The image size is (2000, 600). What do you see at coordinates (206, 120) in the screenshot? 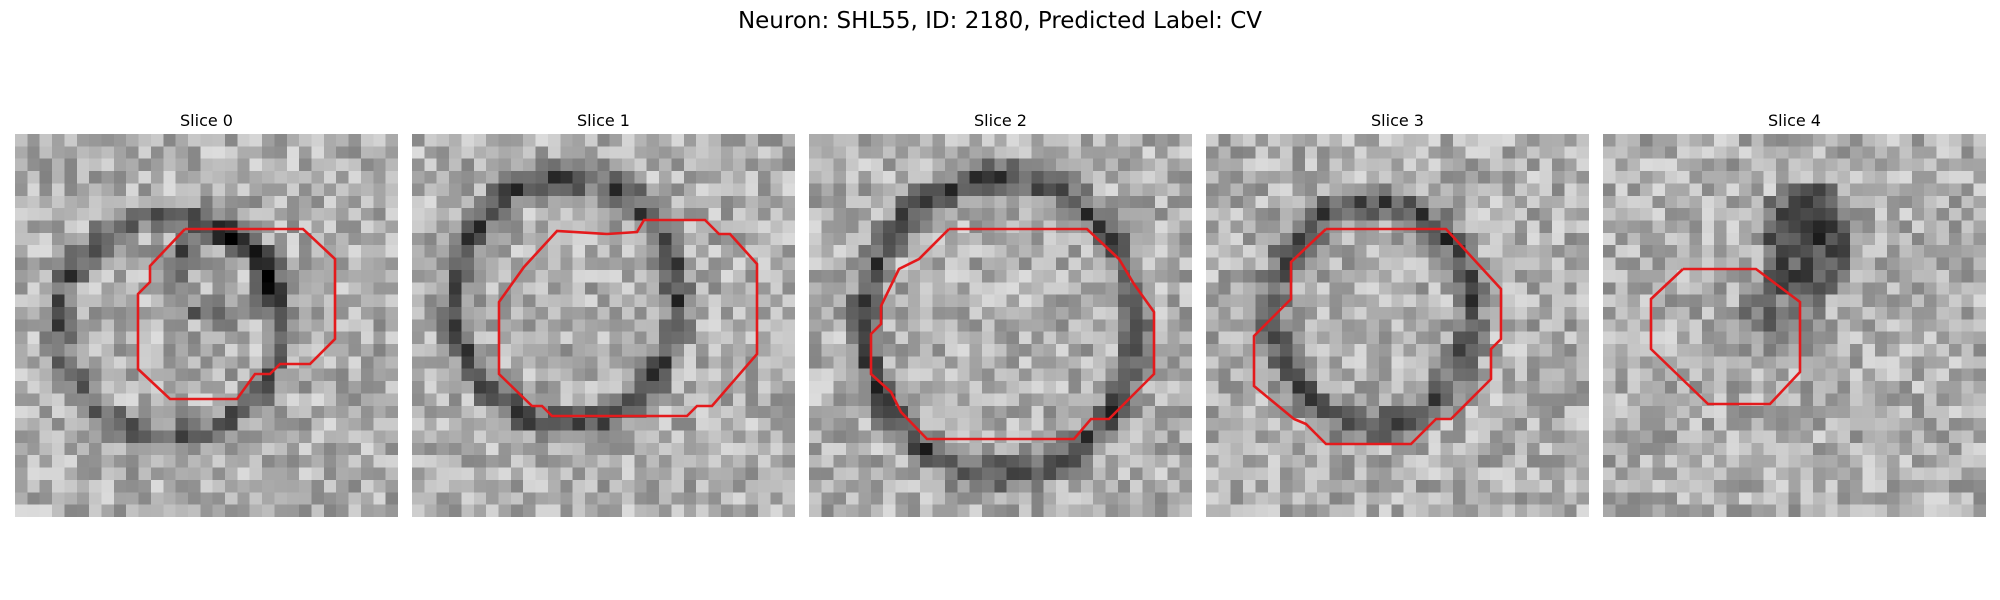
I see `slice-title: Slice 0` at bounding box center [206, 120].